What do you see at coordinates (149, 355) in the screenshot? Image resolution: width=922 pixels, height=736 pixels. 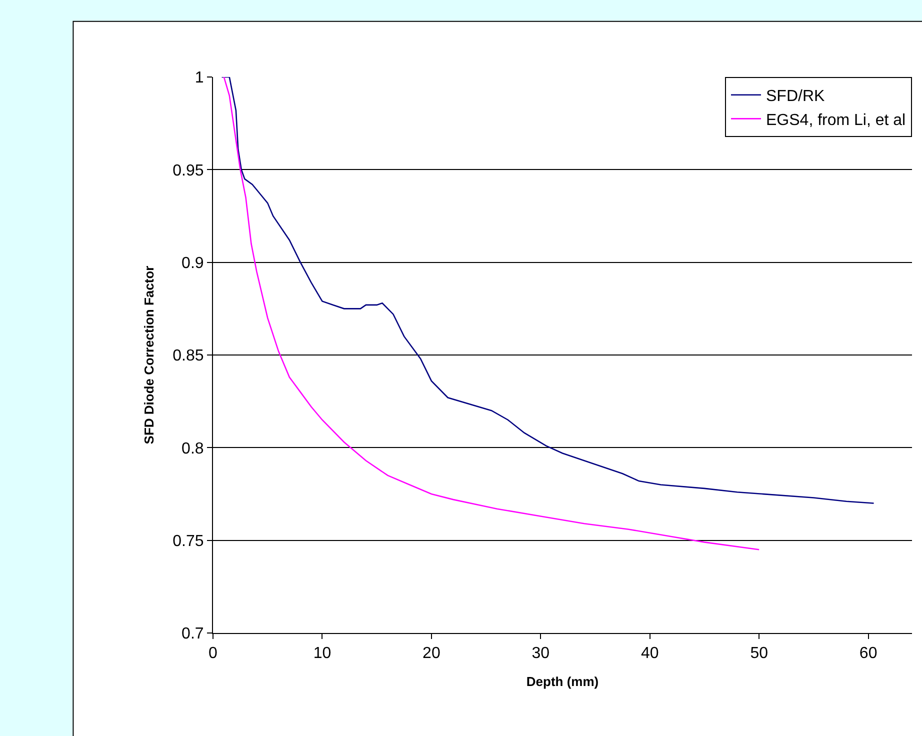 I see `y-axis-title: SFD Diode Correction Factor` at bounding box center [149, 355].